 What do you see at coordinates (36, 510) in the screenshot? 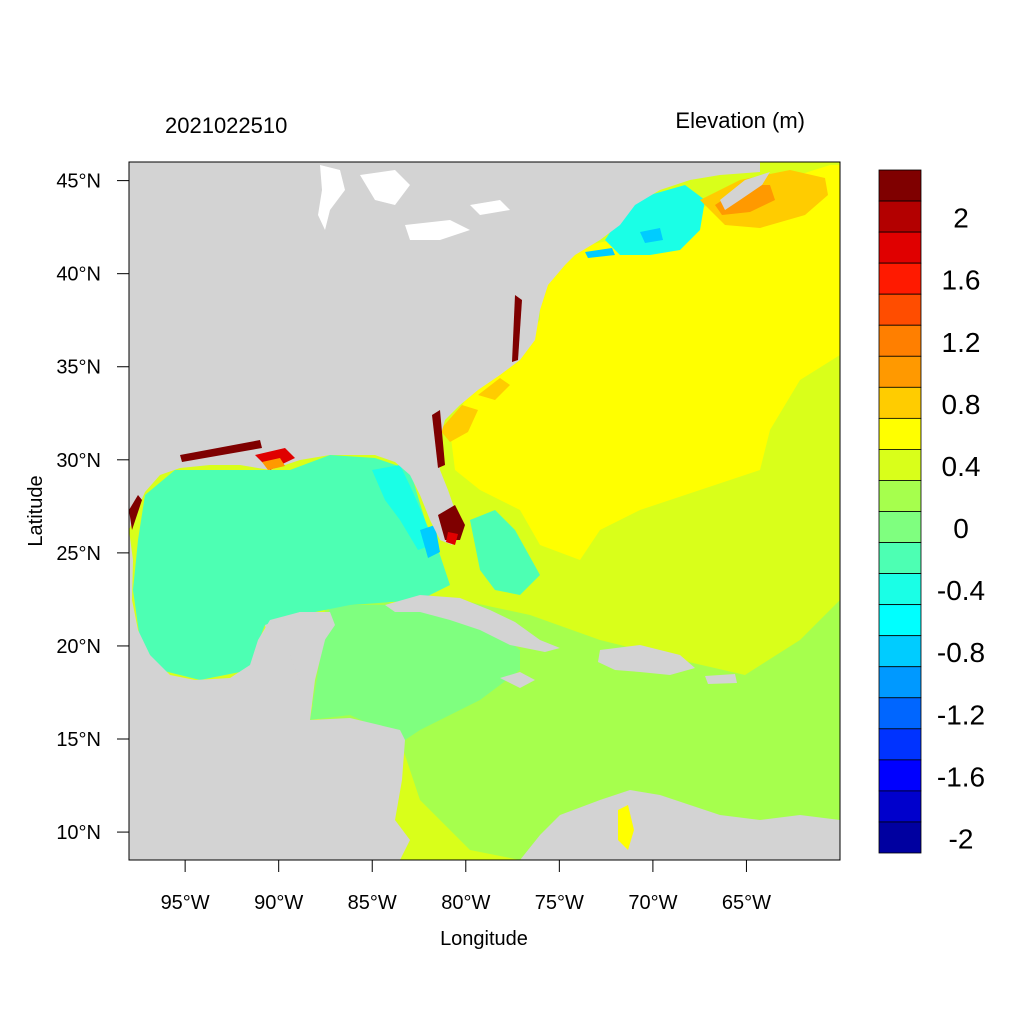
I see `y-axis-label: Latitude` at bounding box center [36, 510].